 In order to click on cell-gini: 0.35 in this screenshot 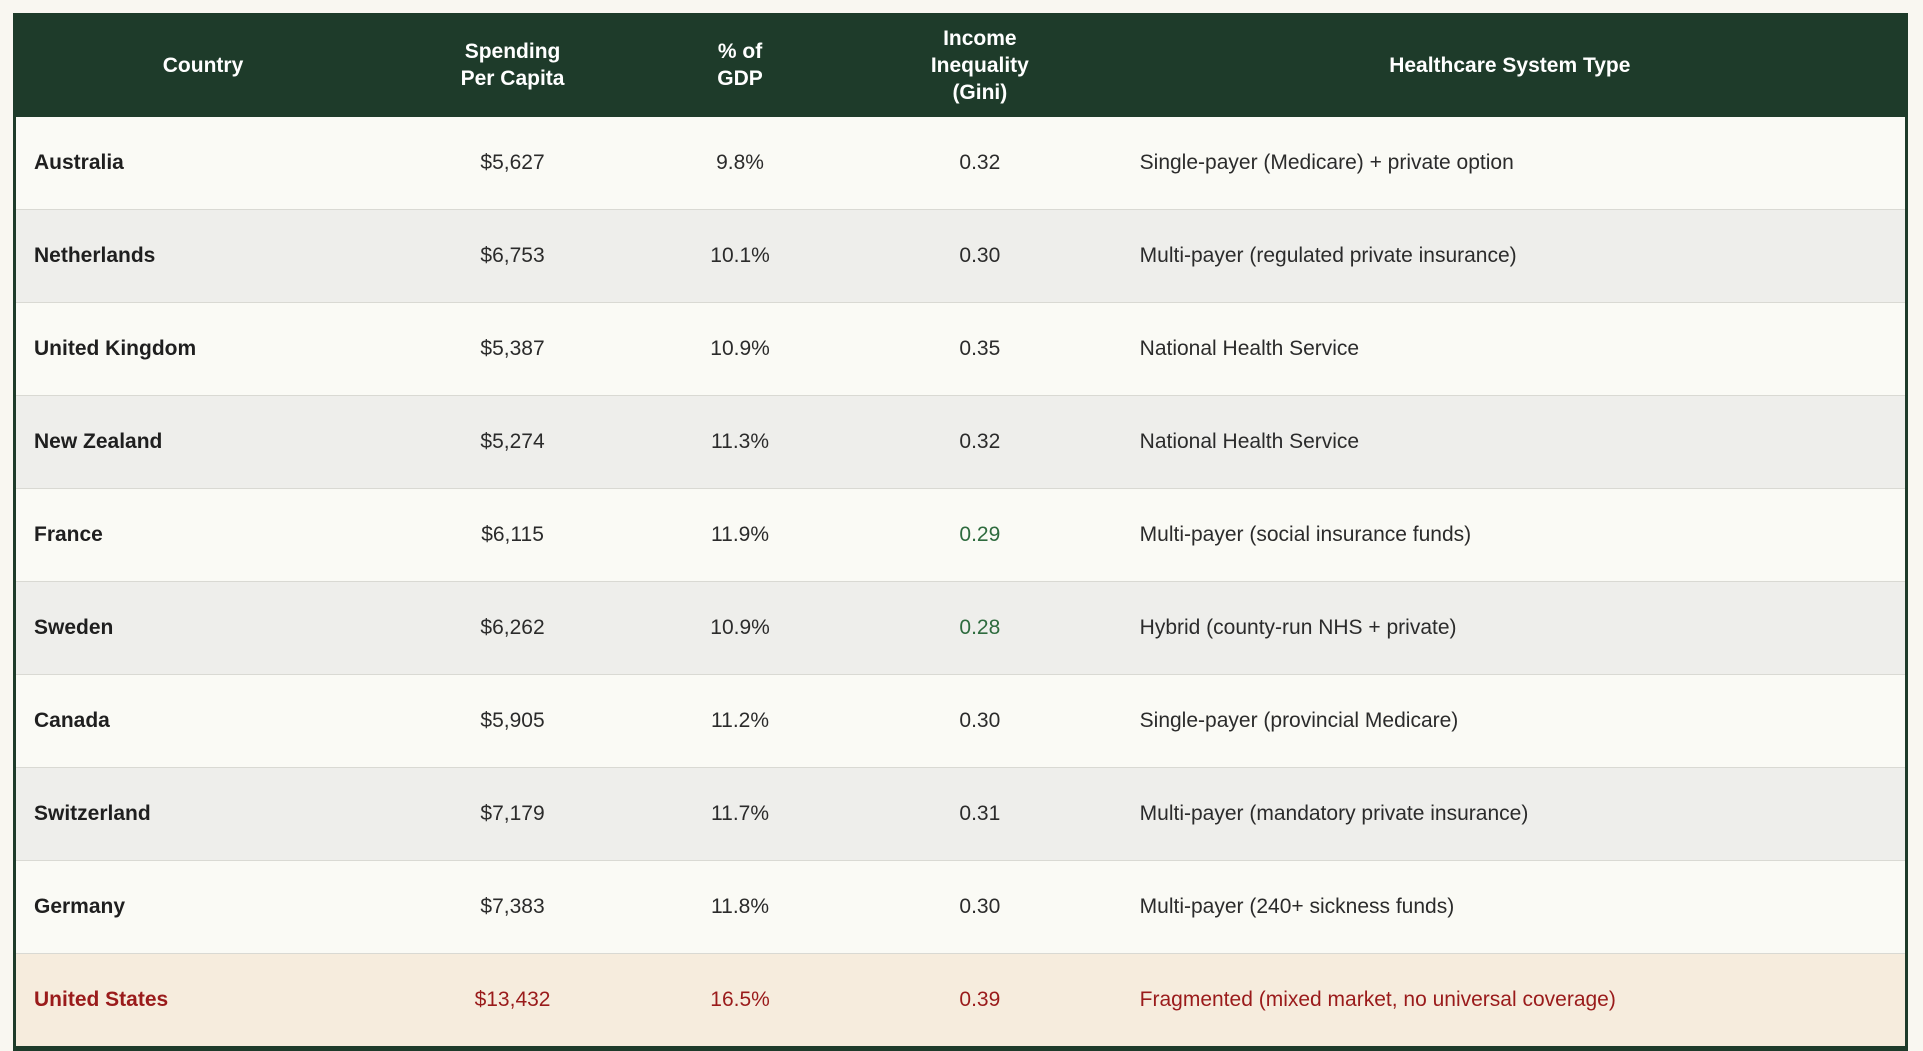, I will do `click(980, 348)`.